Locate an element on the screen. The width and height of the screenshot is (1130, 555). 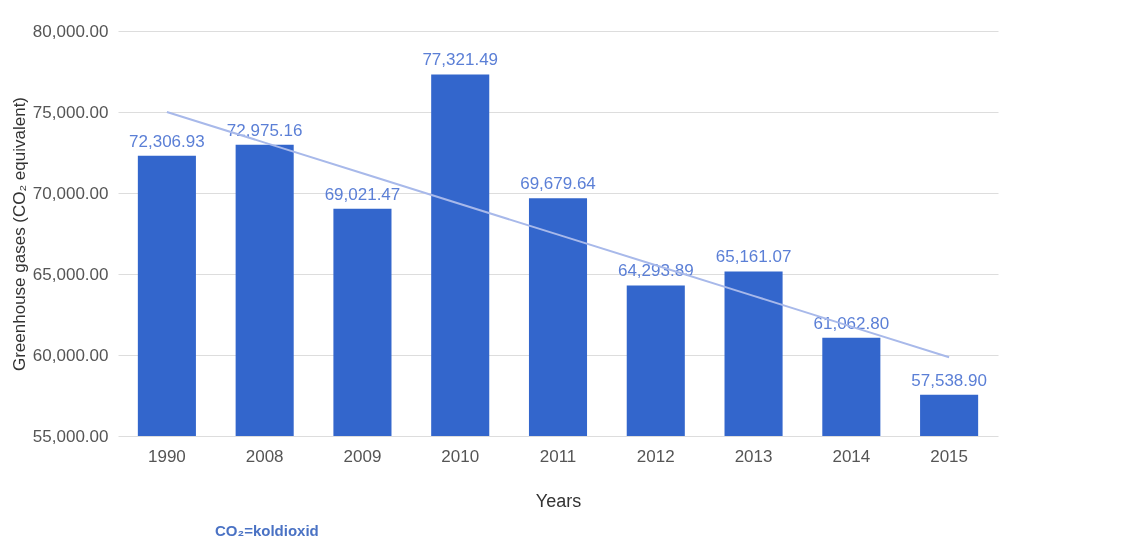
y-tick-label: 80,000.00 is located at coordinates (70, 31).